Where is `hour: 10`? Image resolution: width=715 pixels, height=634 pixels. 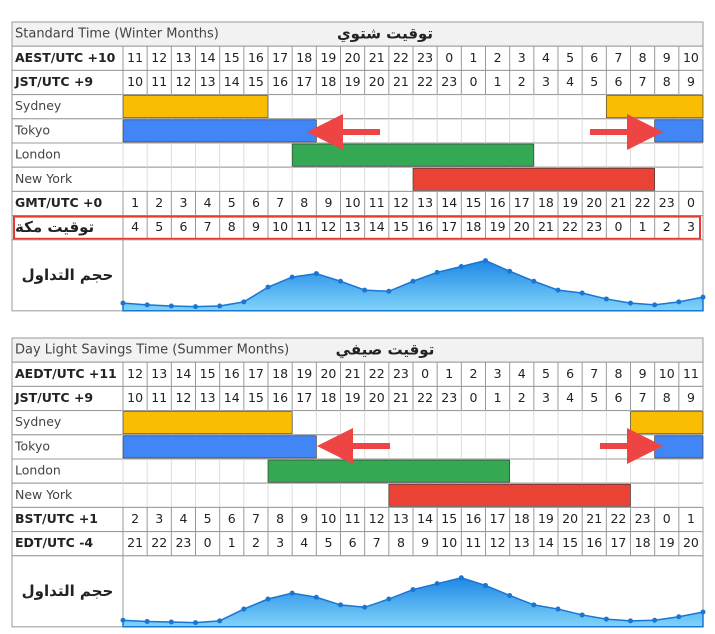
hour: 10 is located at coordinates (353, 202).